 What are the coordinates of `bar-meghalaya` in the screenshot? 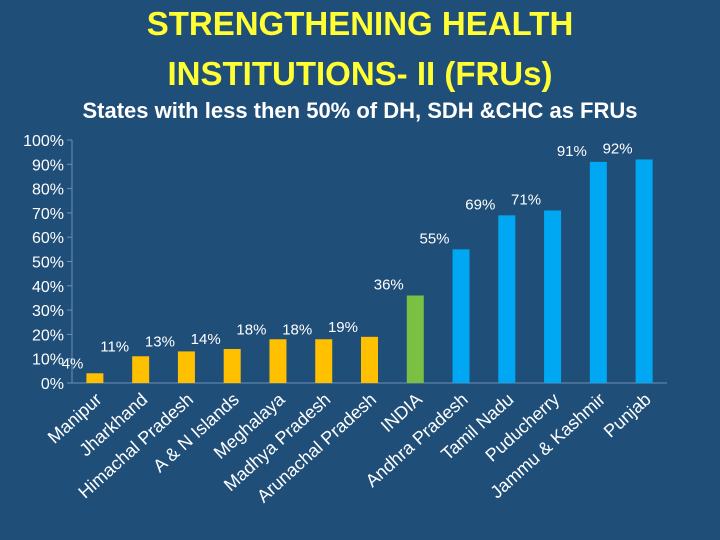 It's located at (278, 361).